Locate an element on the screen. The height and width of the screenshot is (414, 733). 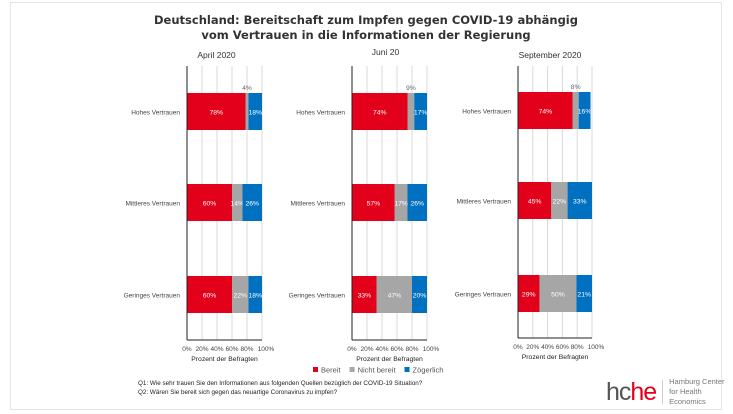
data-label: 45% is located at coordinates (535, 202).